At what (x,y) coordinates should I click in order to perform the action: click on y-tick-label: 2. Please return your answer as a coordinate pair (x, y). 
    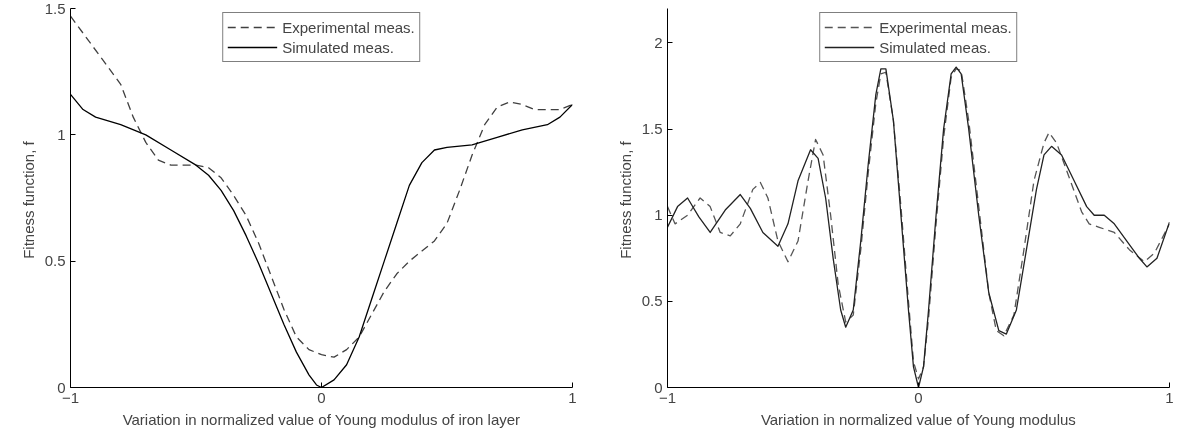
    Looking at the image, I should click on (658, 42).